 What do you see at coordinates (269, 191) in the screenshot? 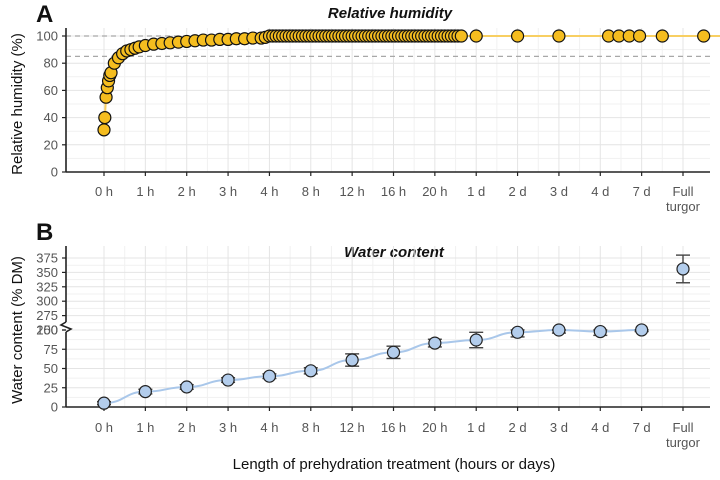
I see `panel-a-x-tick-label: 4 h` at bounding box center [269, 191].